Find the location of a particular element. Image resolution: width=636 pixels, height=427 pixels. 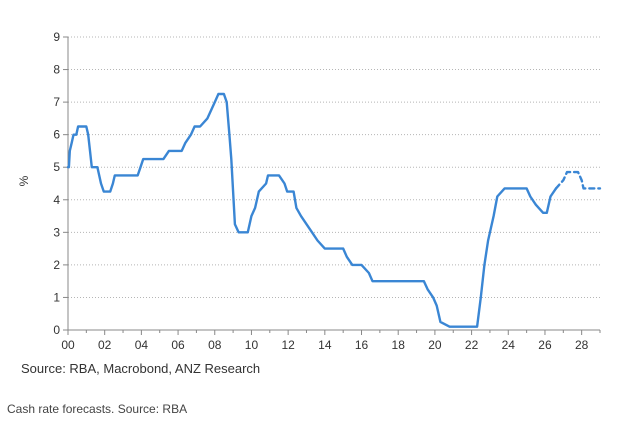

x-tick-labels: 00 02 04 06 08 10 12 14 16 18 20 22 24 26 28 is located at coordinates (324, 345).